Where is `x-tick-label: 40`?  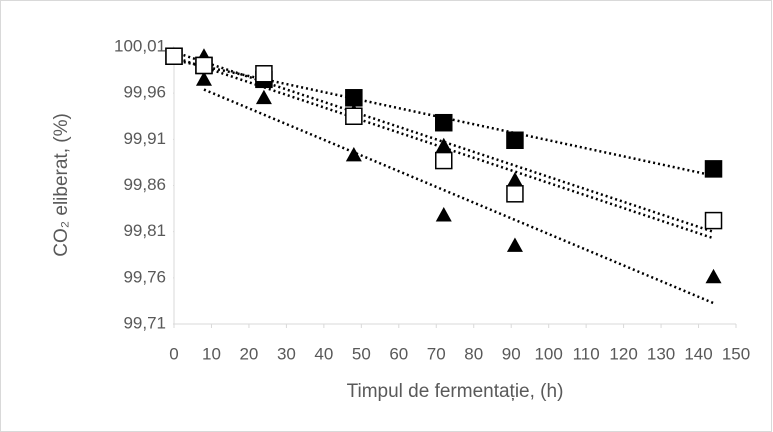
x-tick-label: 40 is located at coordinates (323, 353).